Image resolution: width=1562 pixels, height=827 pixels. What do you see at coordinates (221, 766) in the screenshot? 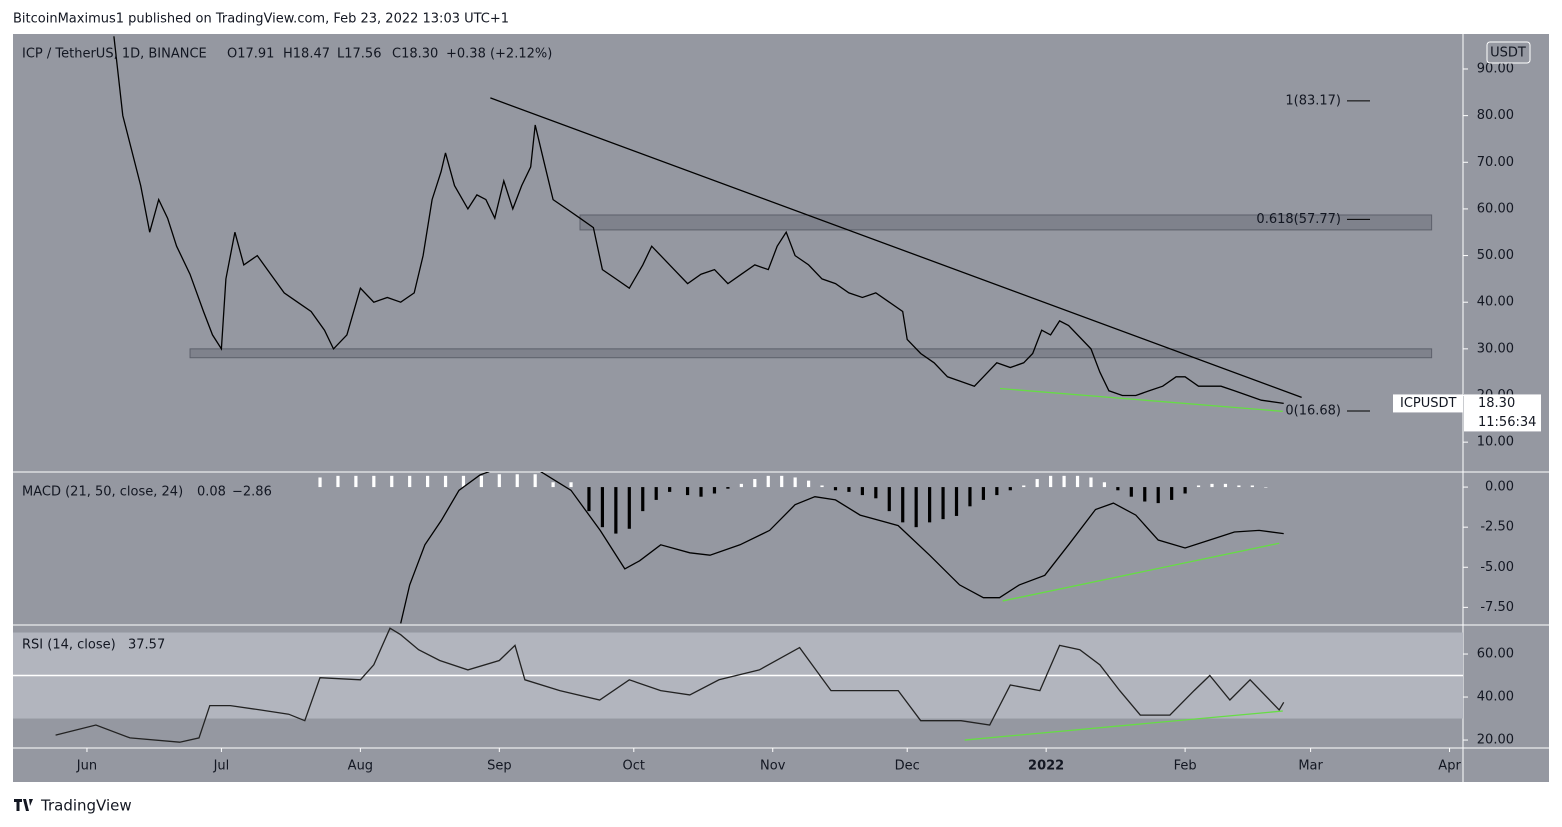
I see `x-tick-label: Jul` at bounding box center [221, 766].